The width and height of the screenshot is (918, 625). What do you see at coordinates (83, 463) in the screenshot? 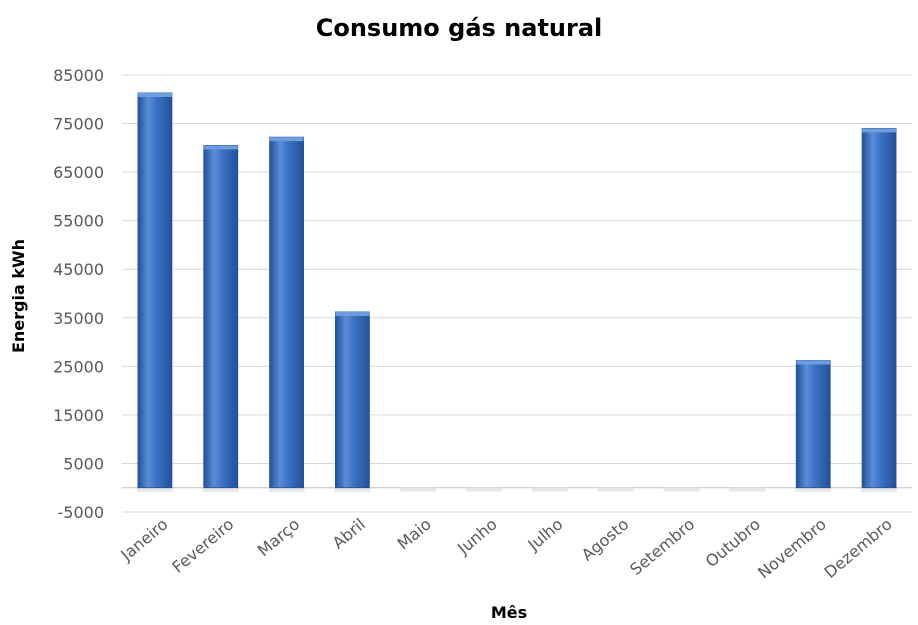
I see `y-tick-label: 5000` at bounding box center [83, 463].